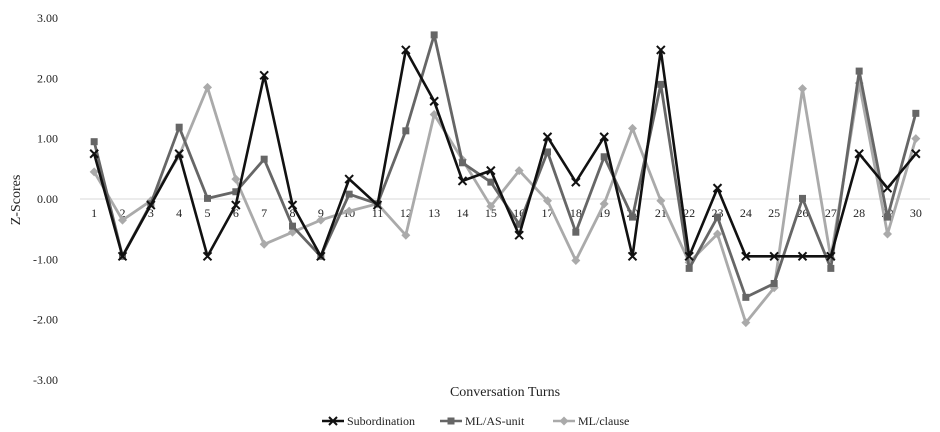 This screenshot has height=432, width=940. I want to click on legend: Subordination ML/AS-unit ML/clause, so click(475, 421).